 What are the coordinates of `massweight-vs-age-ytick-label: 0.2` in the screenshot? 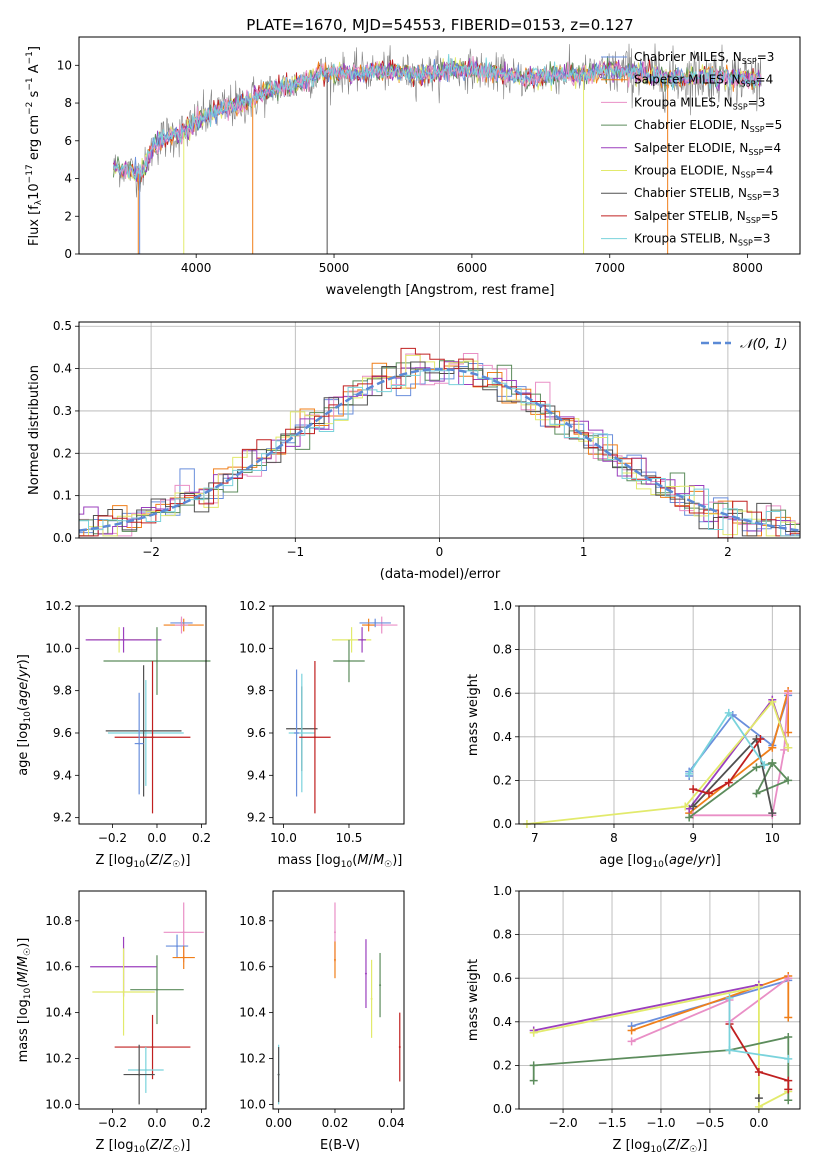 It's located at (502, 780).